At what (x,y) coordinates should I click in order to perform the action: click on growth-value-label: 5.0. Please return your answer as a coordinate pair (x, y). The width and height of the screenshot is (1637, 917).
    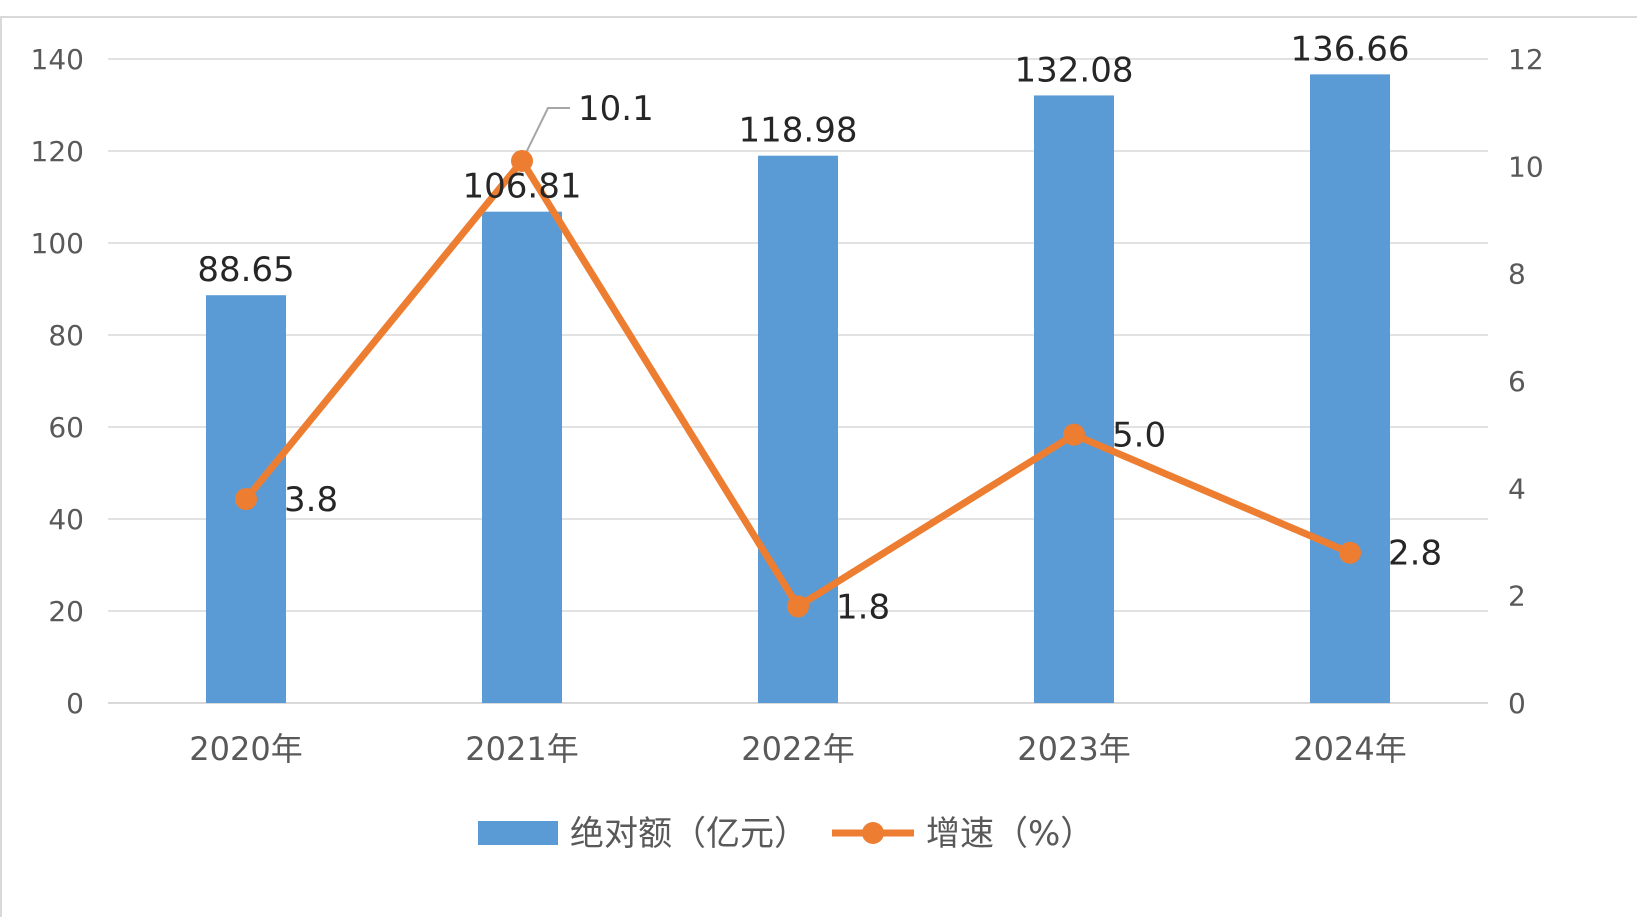
    Looking at the image, I should click on (1139, 436).